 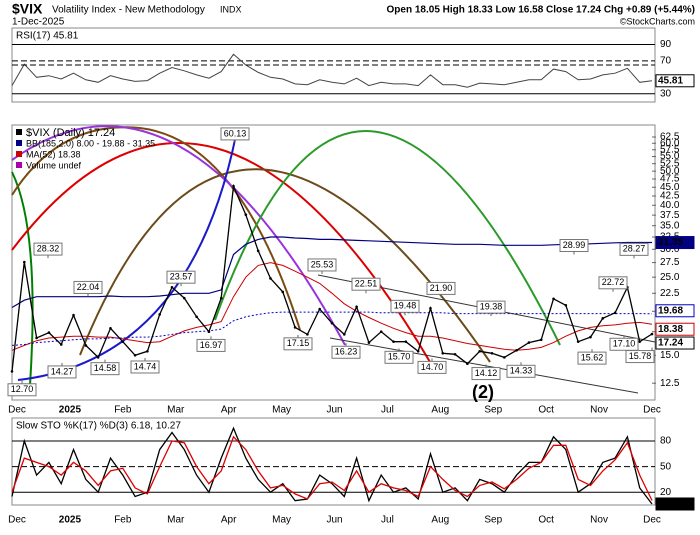 What do you see at coordinates (486, 373) in the screenshot?
I see `annotation-label: 14.12` at bounding box center [486, 373].